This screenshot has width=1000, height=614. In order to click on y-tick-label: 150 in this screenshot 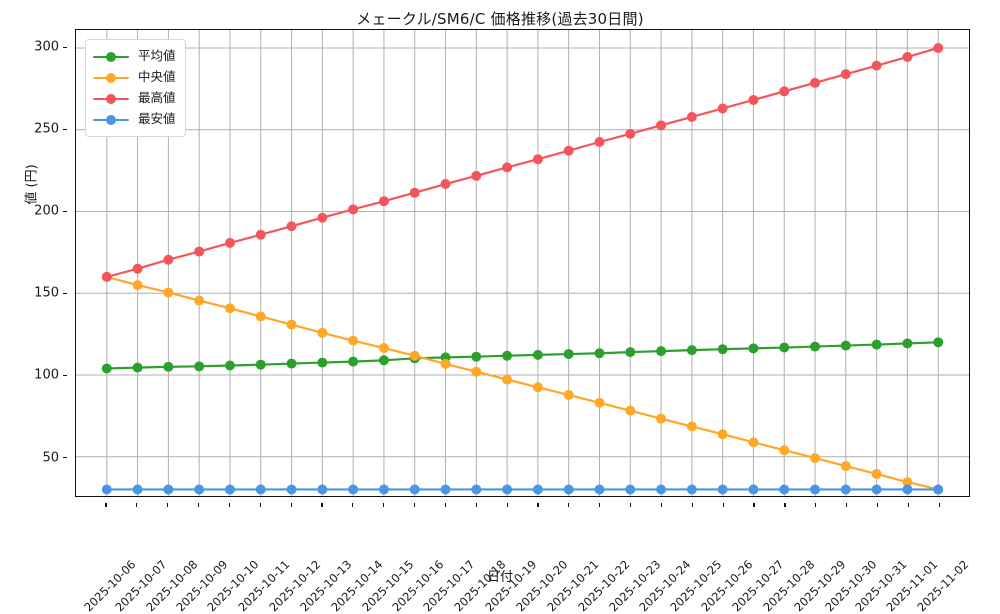, I will do `click(46, 293)`.